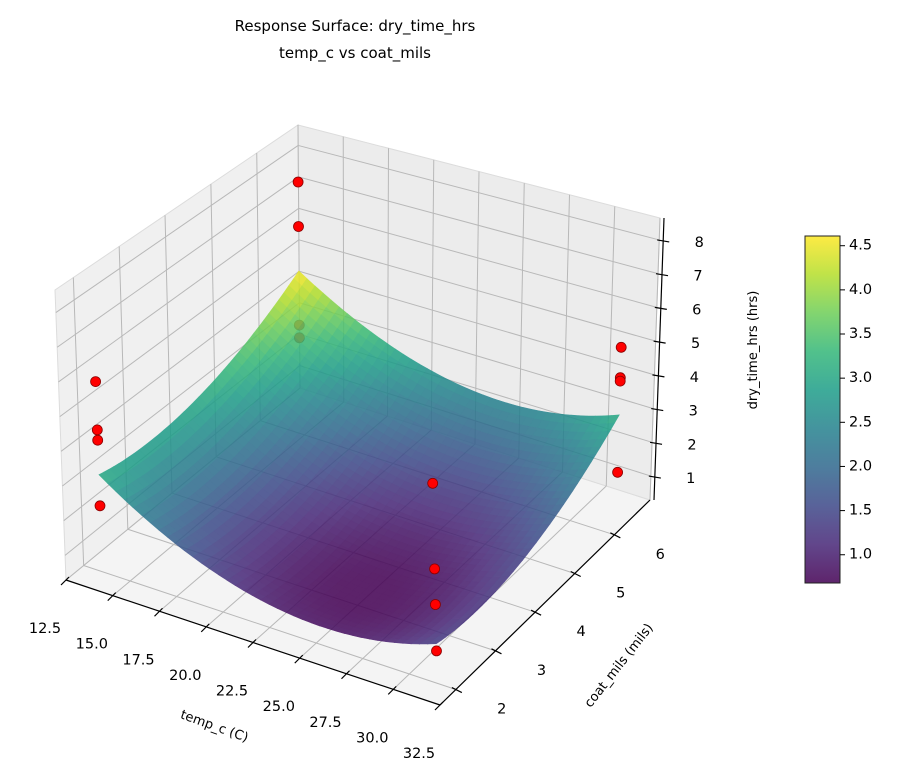 This screenshot has height=775, width=902. Describe the element at coordinates (434, 642) in the screenshot. I see `surface-cell` at that location.